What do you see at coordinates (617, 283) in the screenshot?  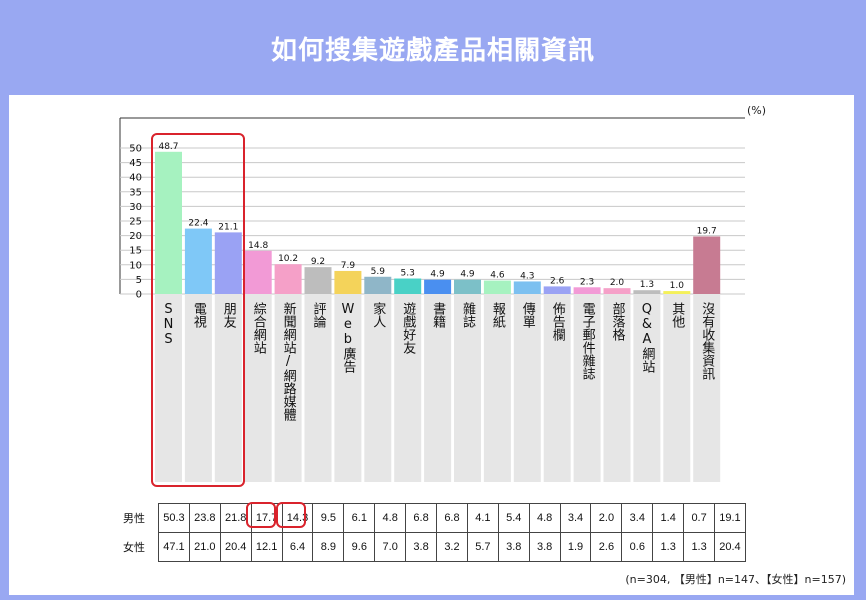 I see `data-label: 2.0` at bounding box center [617, 283].